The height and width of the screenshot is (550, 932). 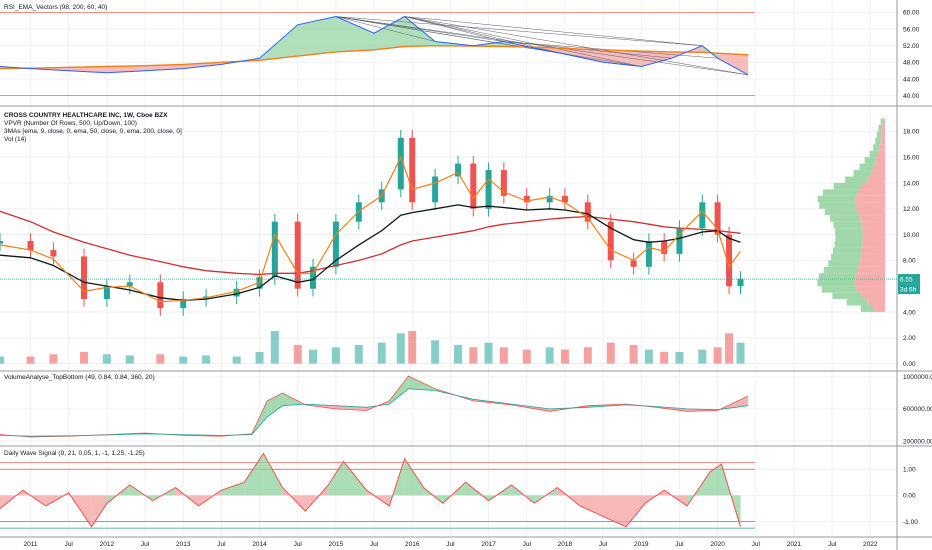 What do you see at coordinates (488, 544) in the screenshot?
I see `x-tick-label: 2017` at bounding box center [488, 544].